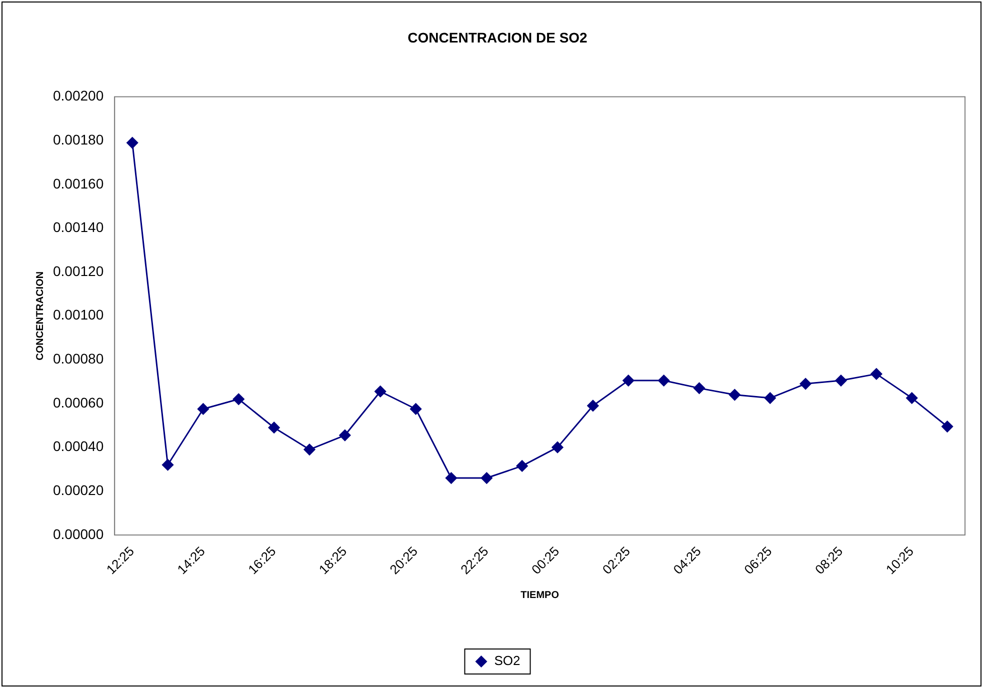  Describe the element at coordinates (78, 139) in the screenshot. I see `y-tick-label: 0.00180` at that location.